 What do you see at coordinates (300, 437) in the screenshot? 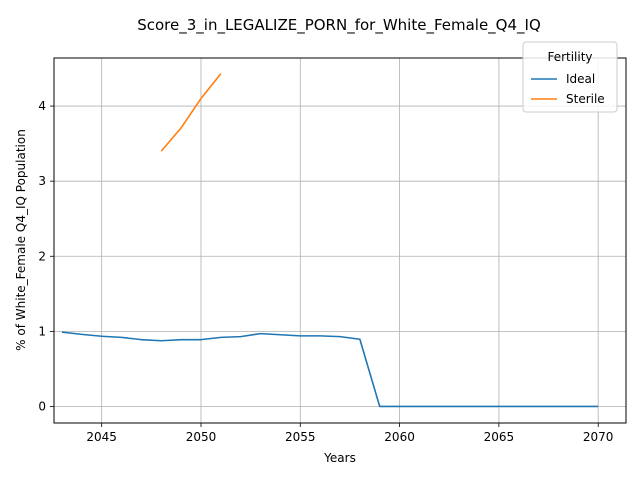
I see `x-tick-label: 2055` at bounding box center [300, 437].